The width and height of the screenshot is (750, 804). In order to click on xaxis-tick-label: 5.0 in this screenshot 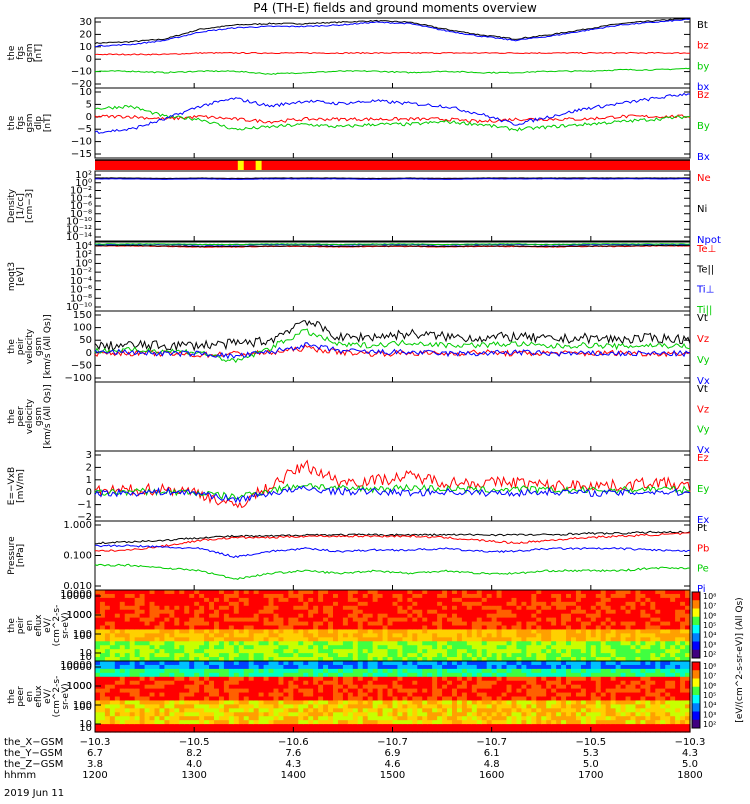, I will do `click(591, 764)`.